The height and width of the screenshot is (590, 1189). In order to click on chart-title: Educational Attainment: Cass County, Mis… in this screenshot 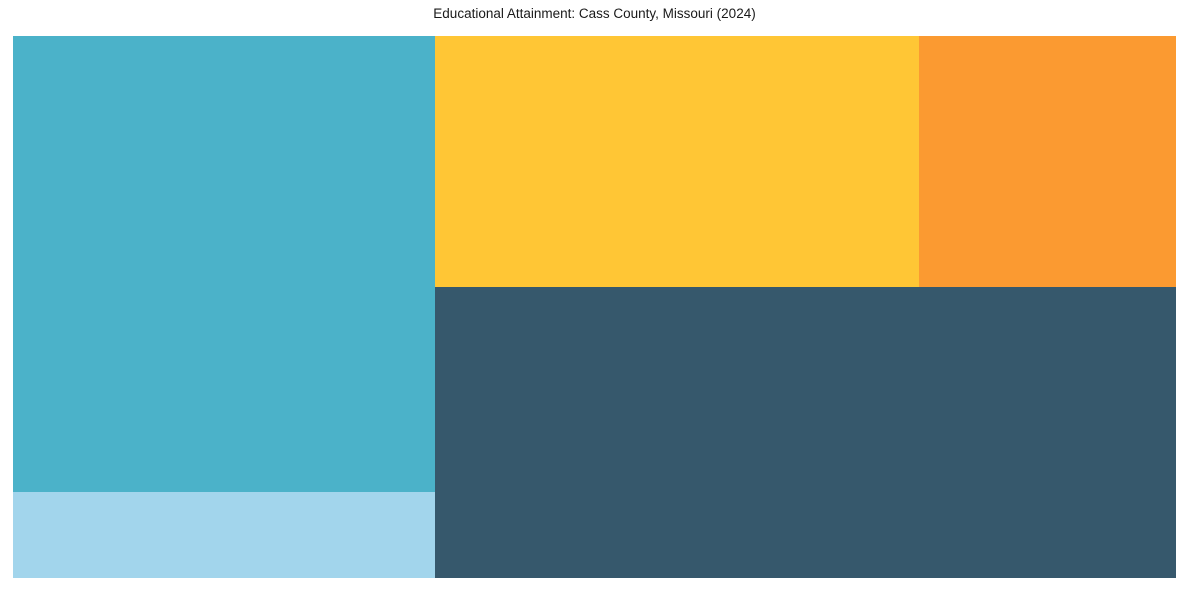, I will do `click(594, 13)`.